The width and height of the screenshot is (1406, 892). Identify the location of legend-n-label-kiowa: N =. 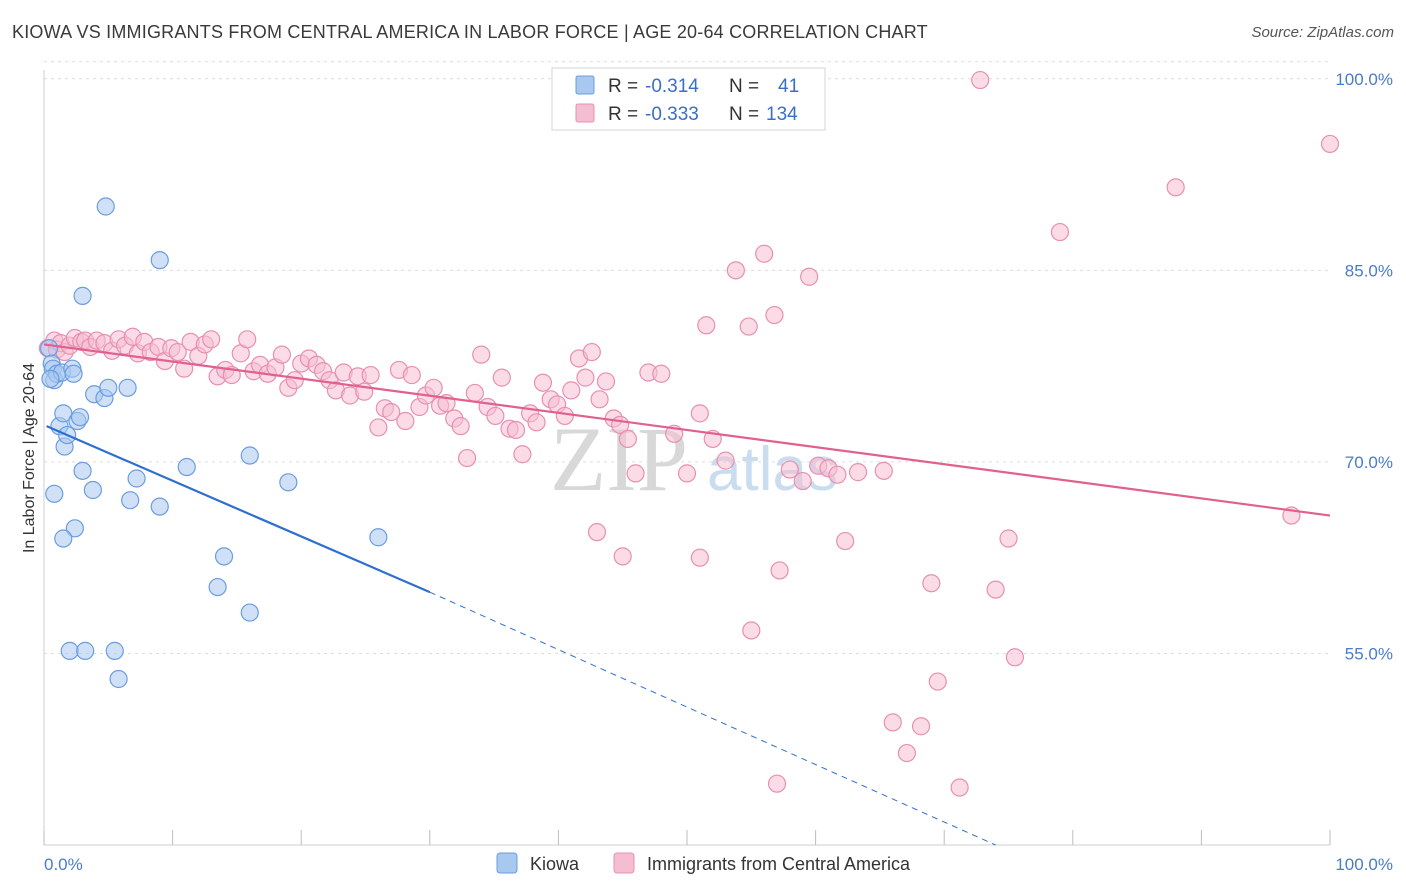
(744, 86).